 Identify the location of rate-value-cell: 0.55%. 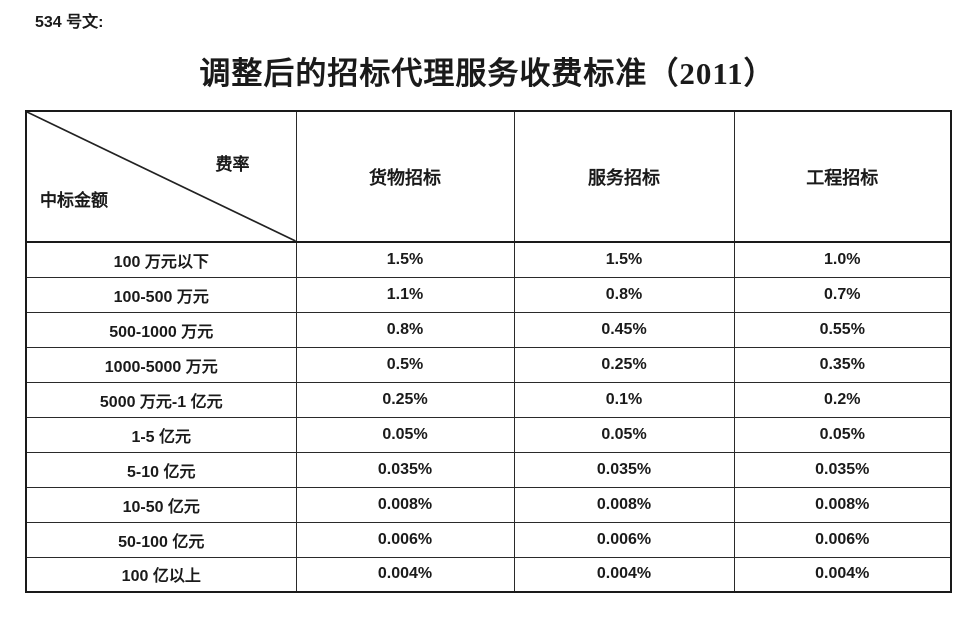
(842, 329).